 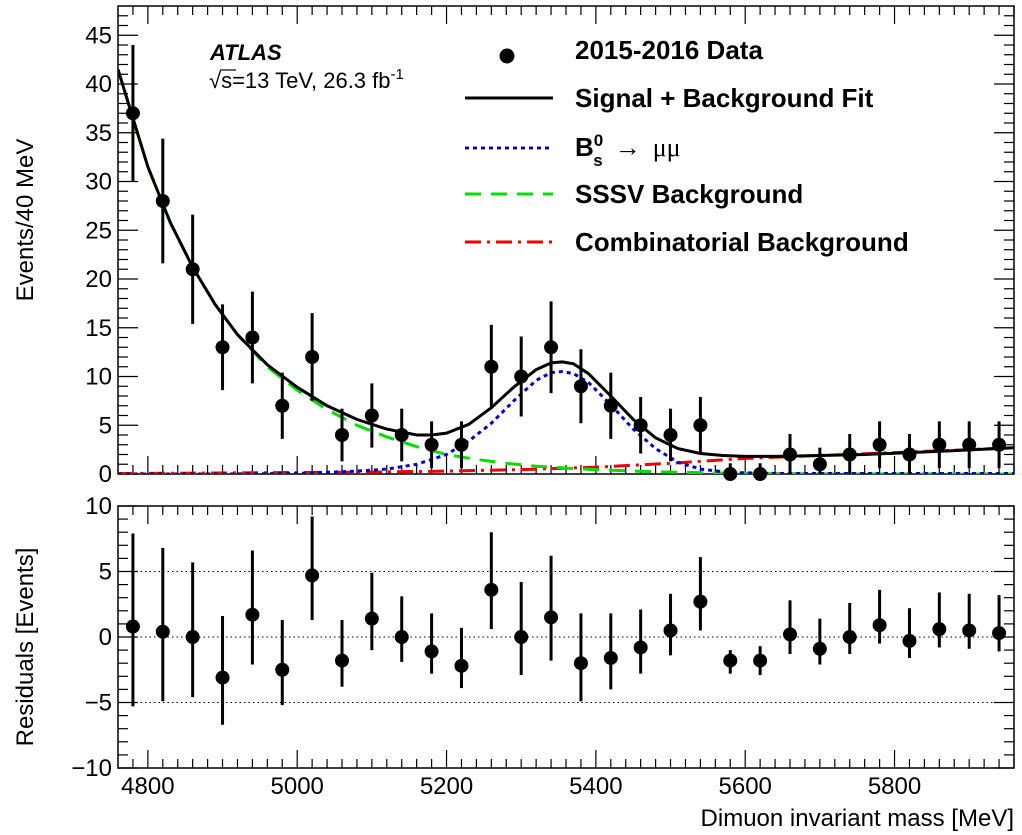 What do you see at coordinates (689, 194) in the screenshot?
I see `legend-label: SSSV Background` at bounding box center [689, 194].